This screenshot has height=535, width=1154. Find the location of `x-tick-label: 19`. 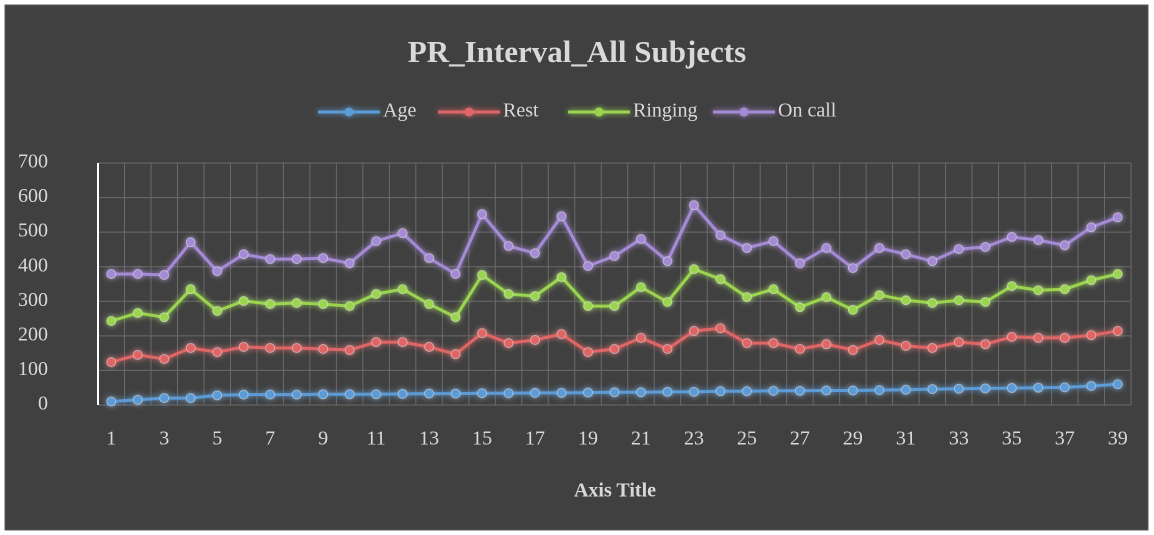

x-tick-label: 19 is located at coordinates (588, 439).